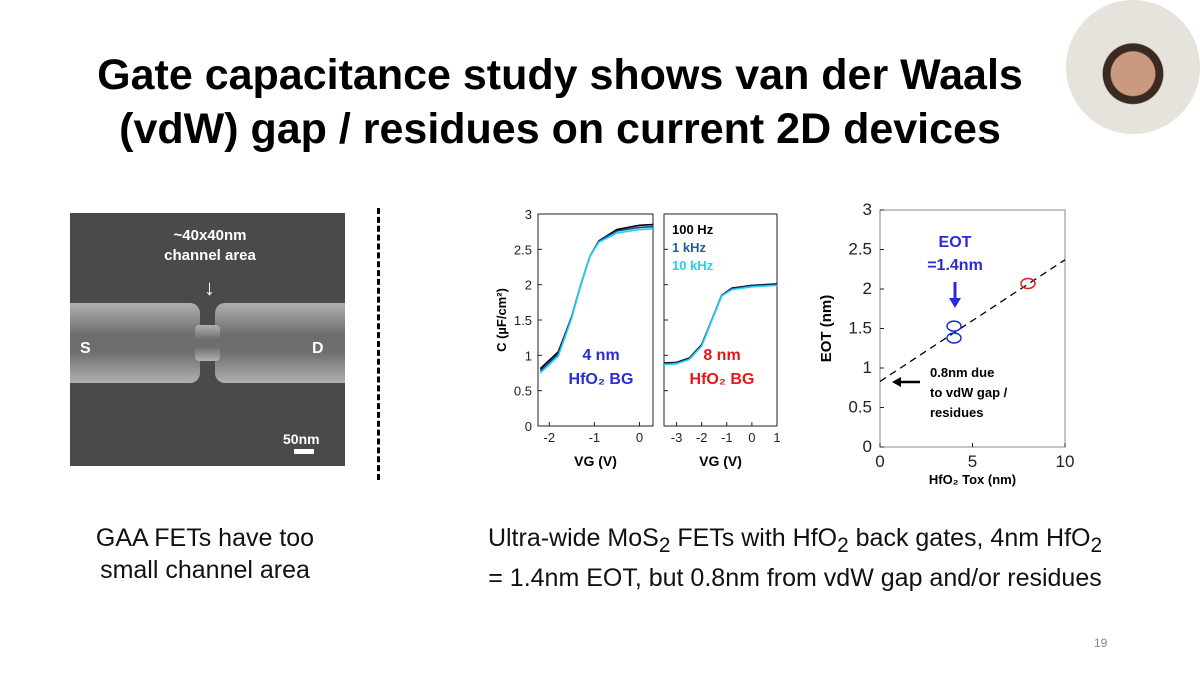  Describe the element at coordinates (754, 538) in the screenshot. I see `caption-text: FETs with HfO` at that location.